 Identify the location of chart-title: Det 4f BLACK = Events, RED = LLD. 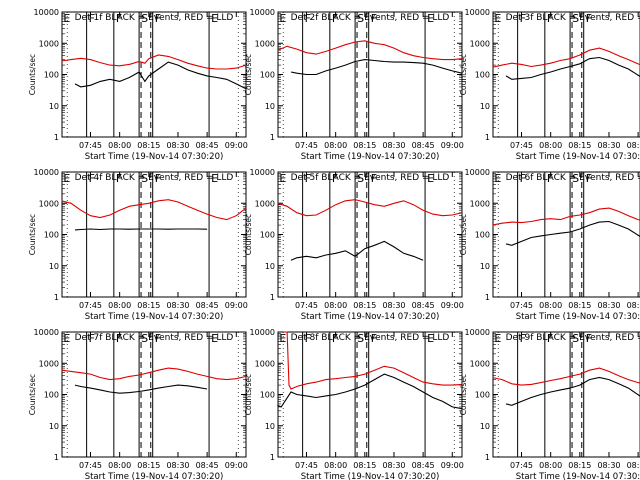
(154, 178).